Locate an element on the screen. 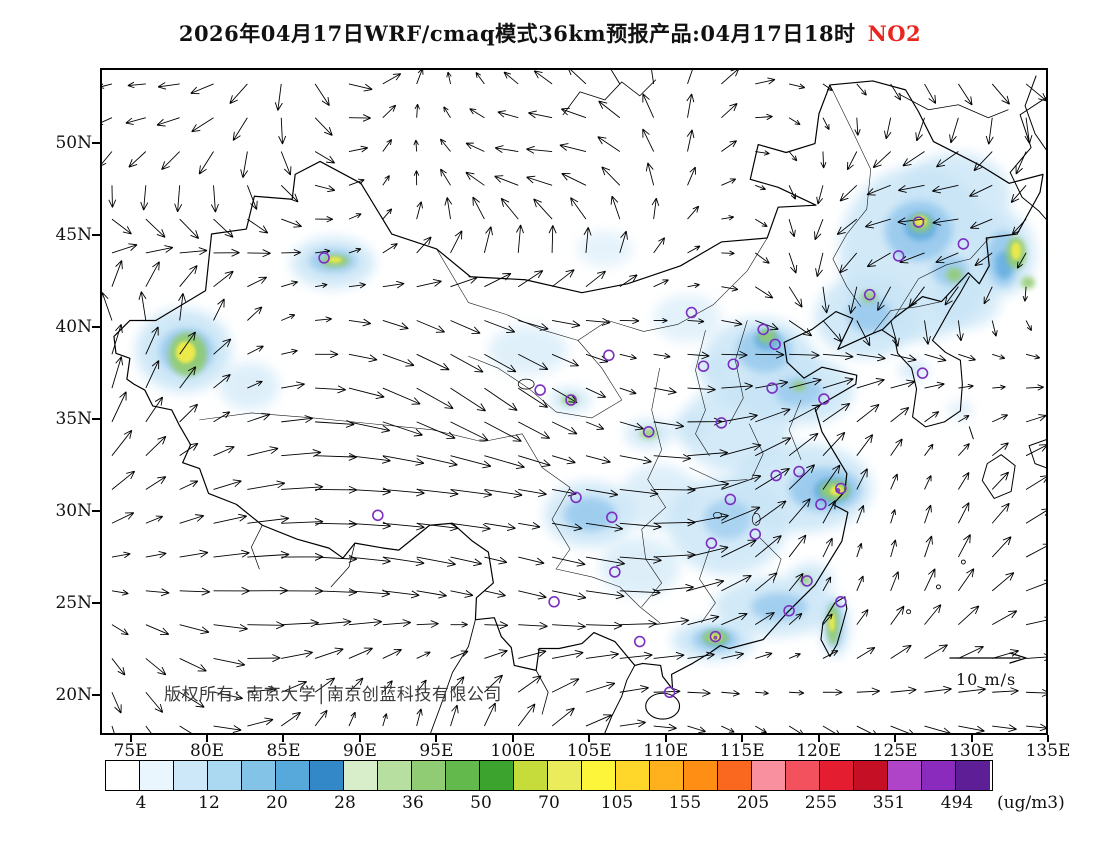  colorbar-tick-351: 351 is located at coordinates (889, 803).